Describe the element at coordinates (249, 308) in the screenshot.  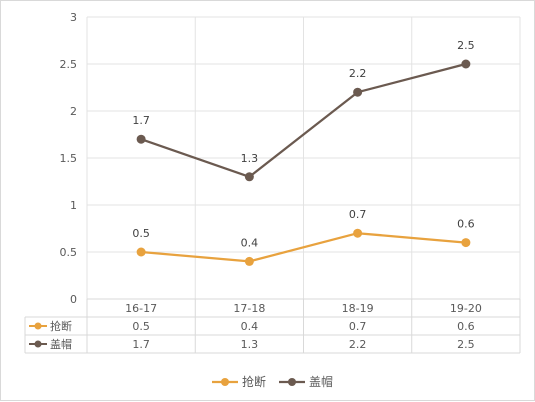
I see `category-label: 17-18` at that location.